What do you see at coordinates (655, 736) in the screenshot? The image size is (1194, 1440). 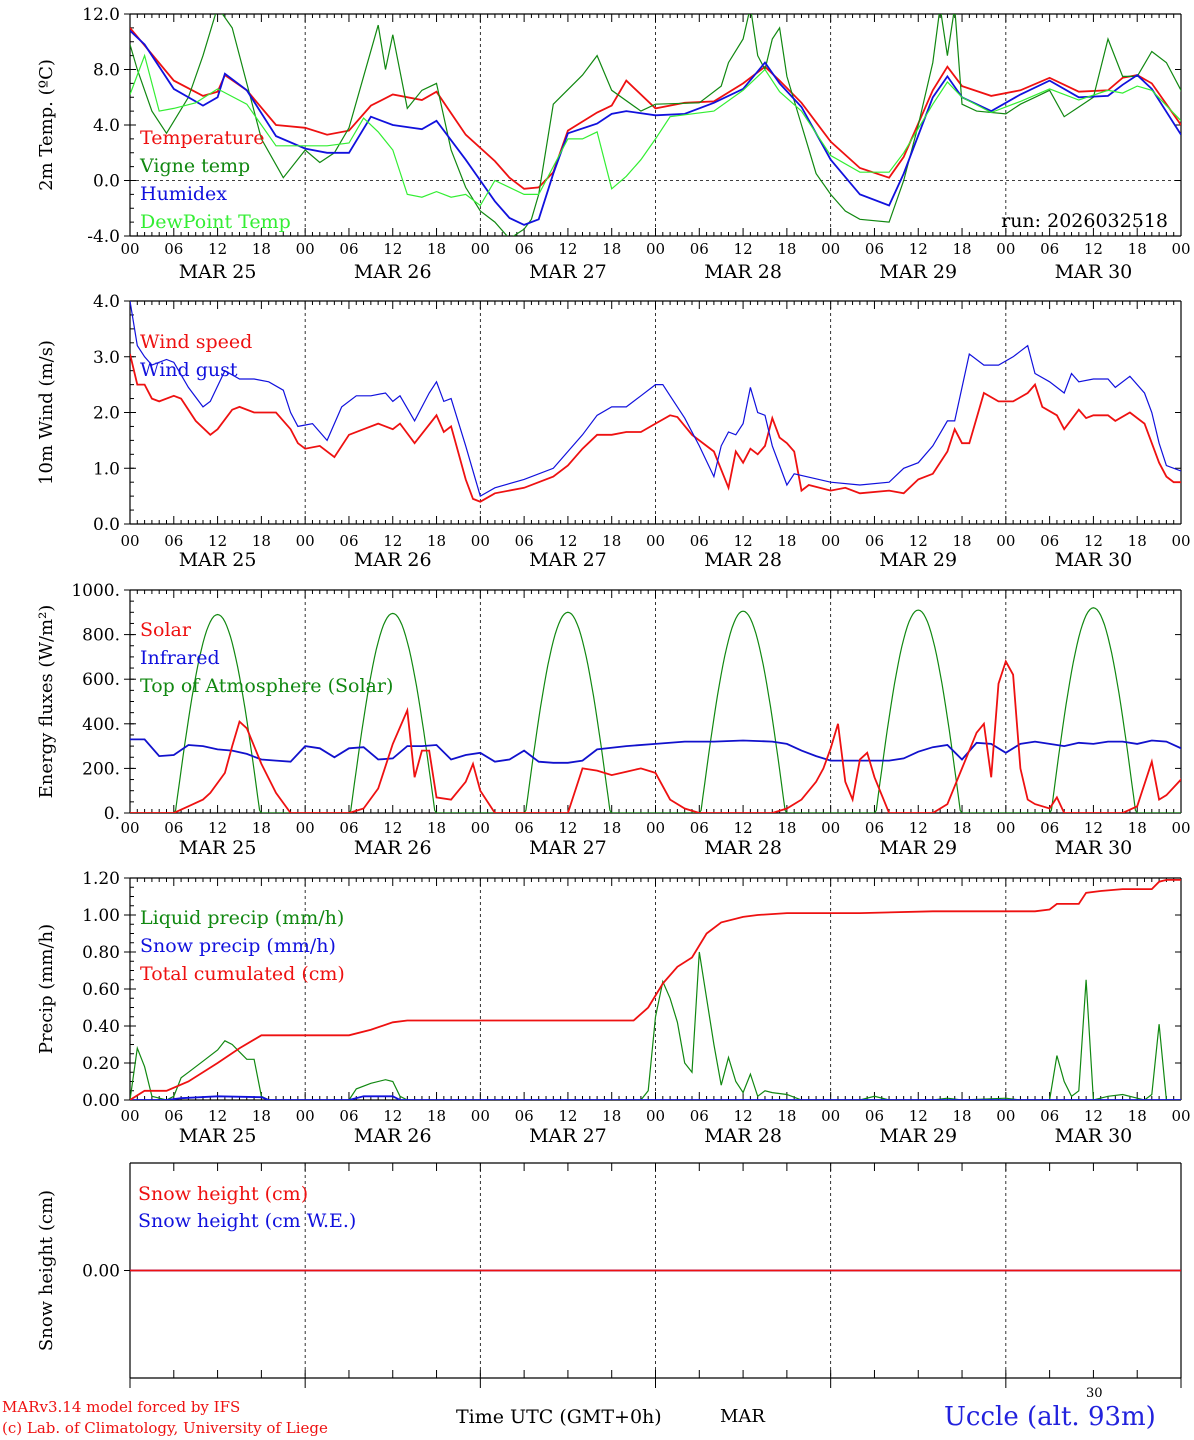 I see `series-solar` at bounding box center [655, 736].